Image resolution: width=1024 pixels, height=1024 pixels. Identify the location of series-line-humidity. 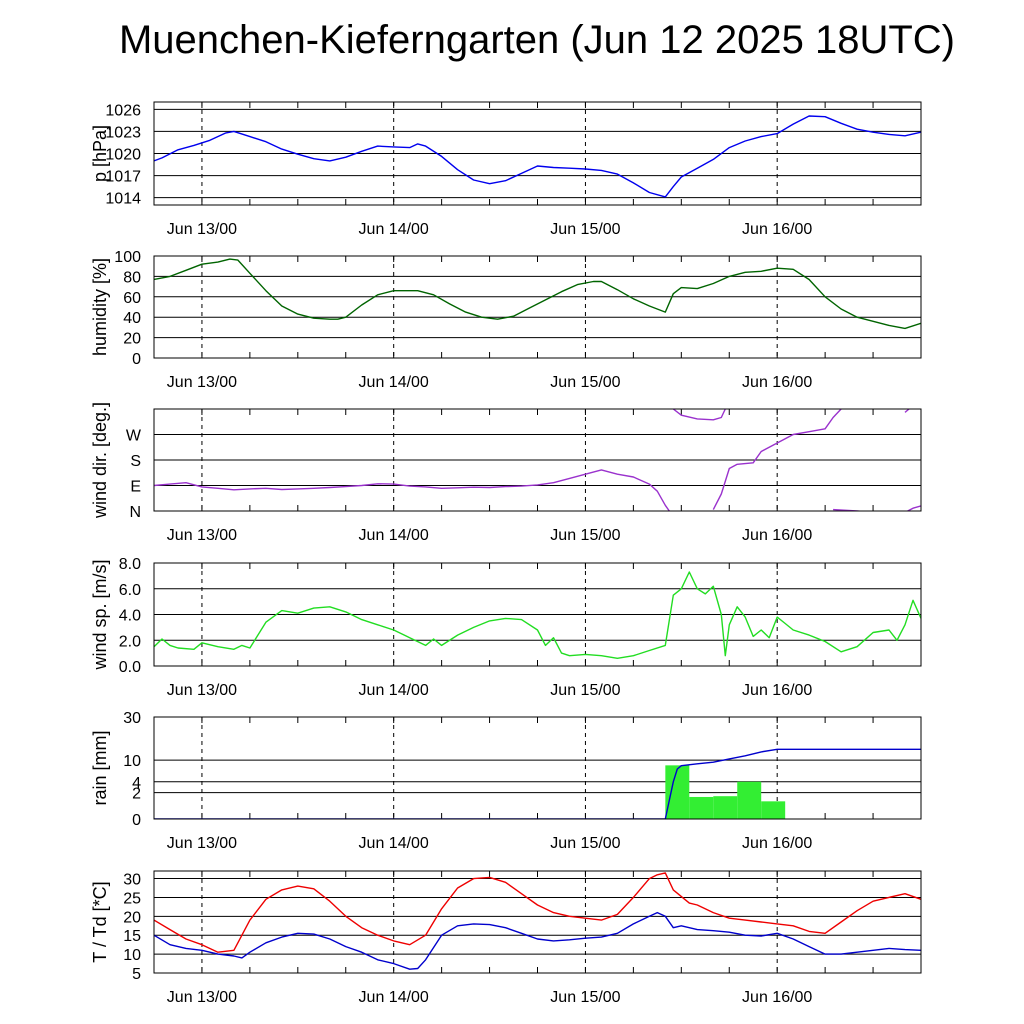
(537, 294).